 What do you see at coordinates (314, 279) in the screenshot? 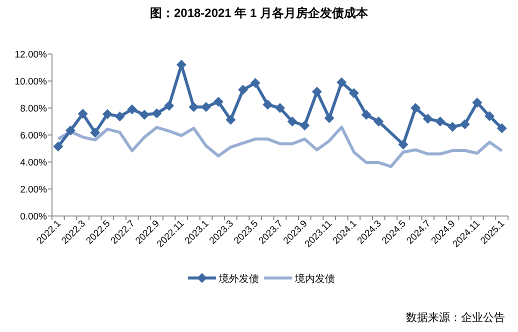
I see `legend-label: 境内发债` at bounding box center [314, 279].